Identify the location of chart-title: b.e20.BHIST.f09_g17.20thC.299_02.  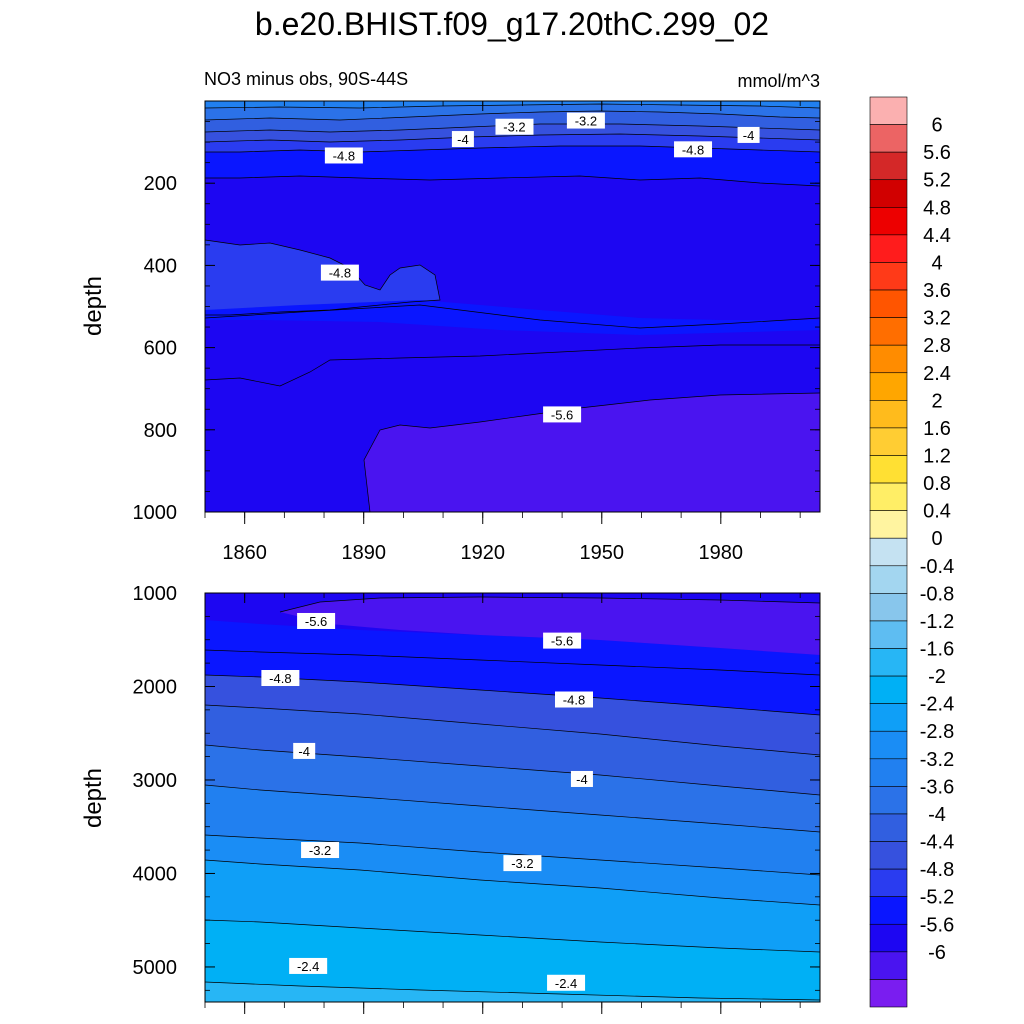
(512, 24).